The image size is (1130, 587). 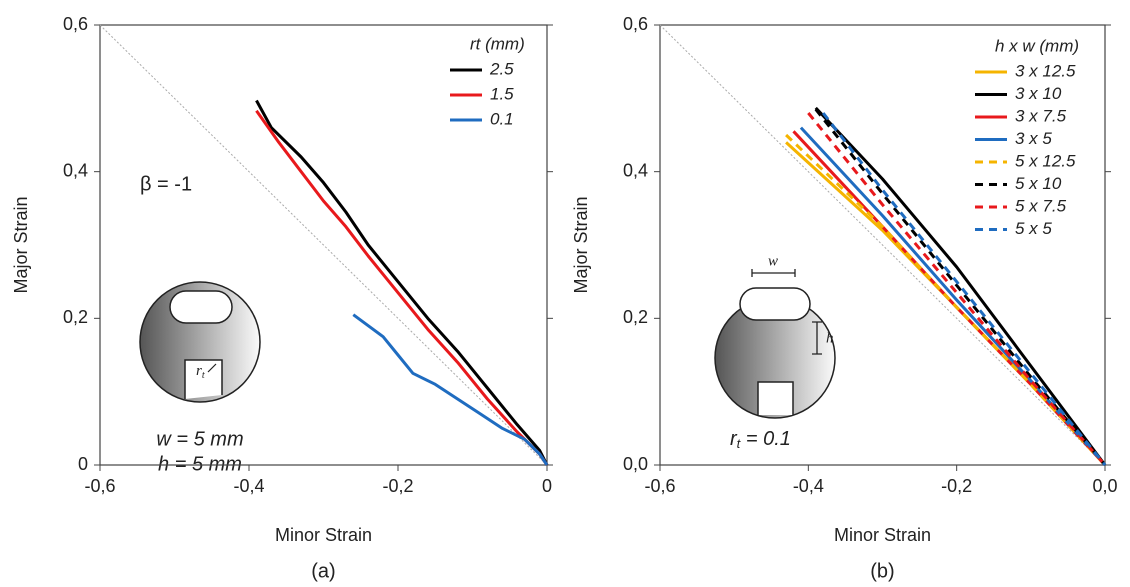 I want to click on legend-title: rt (mm), so click(x=497, y=43).